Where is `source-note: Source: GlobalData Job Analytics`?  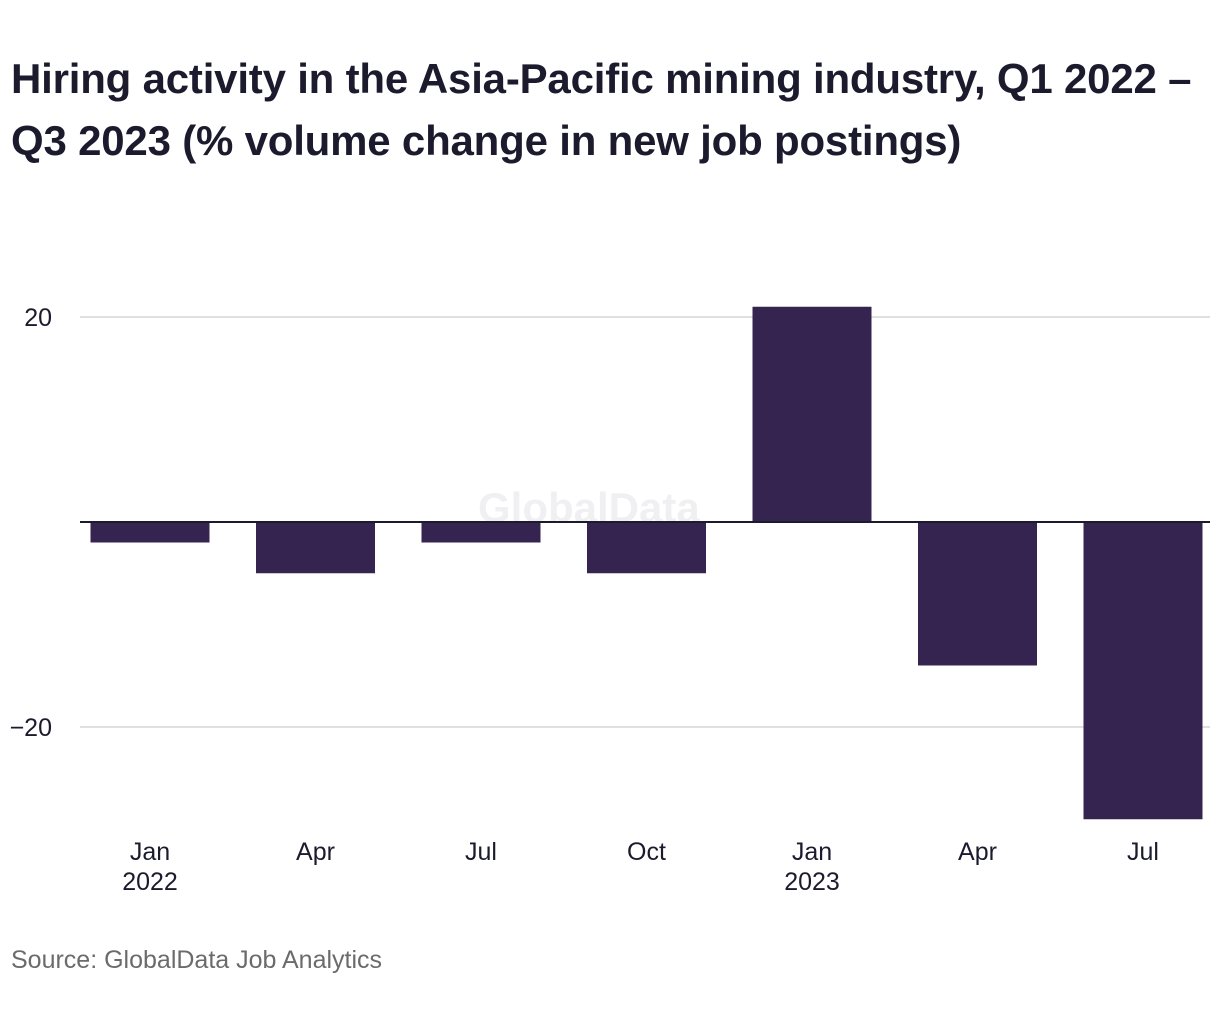 source-note: Source: GlobalData Job Analytics is located at coordinates (197, 960).